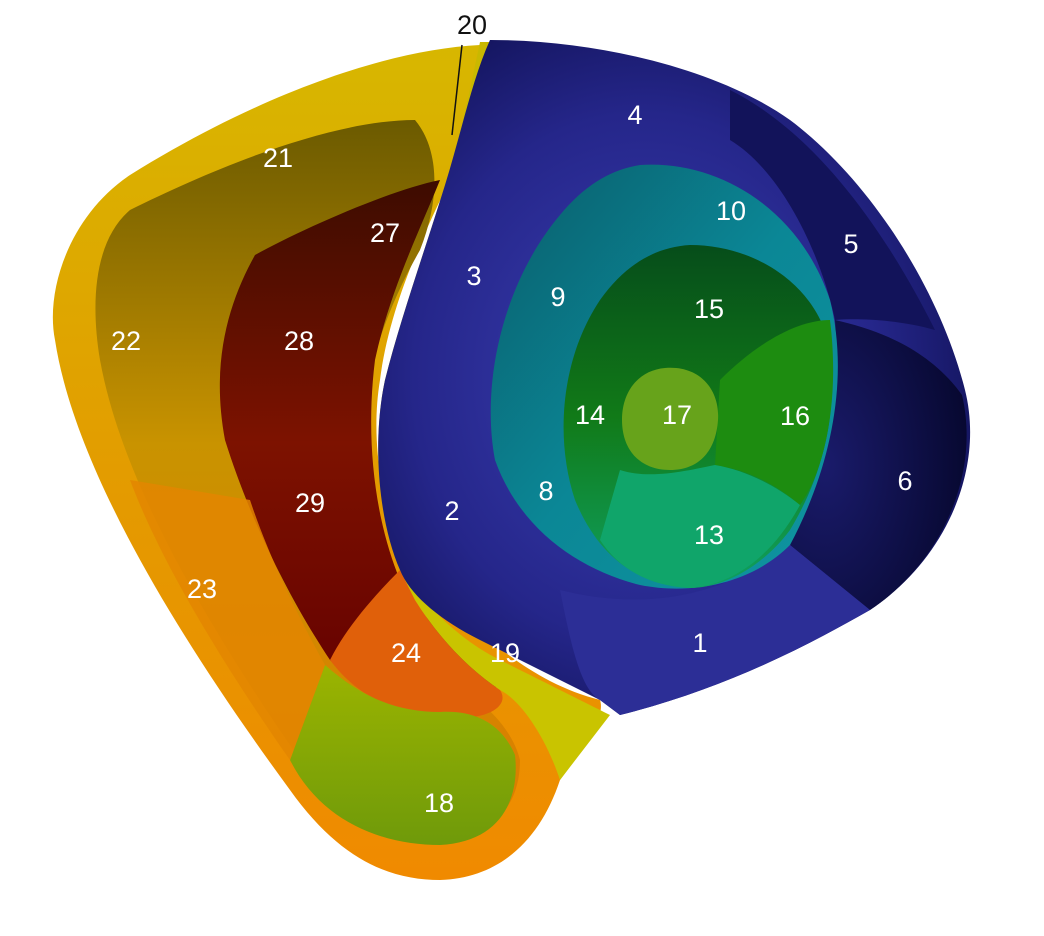  I want to click on segment-label-23: 23, so click(202, 589).